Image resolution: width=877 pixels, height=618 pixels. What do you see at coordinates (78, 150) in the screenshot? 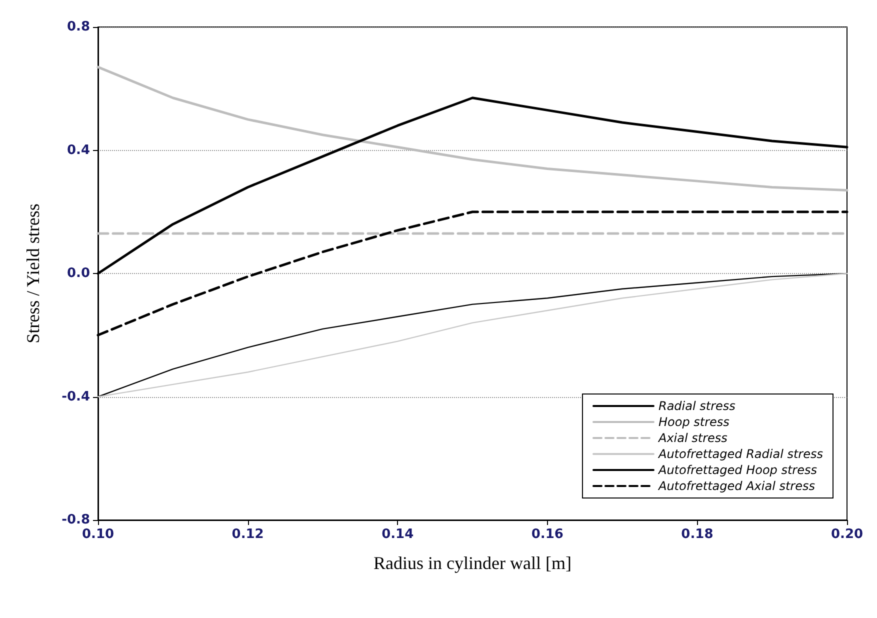
I see `y-tick-label: 0.4` at bounding box center [78, 150].